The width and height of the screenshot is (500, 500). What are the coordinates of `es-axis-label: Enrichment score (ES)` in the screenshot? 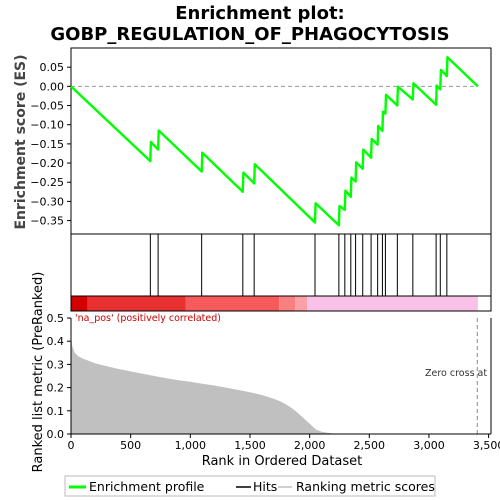 It's located at (21, 141).